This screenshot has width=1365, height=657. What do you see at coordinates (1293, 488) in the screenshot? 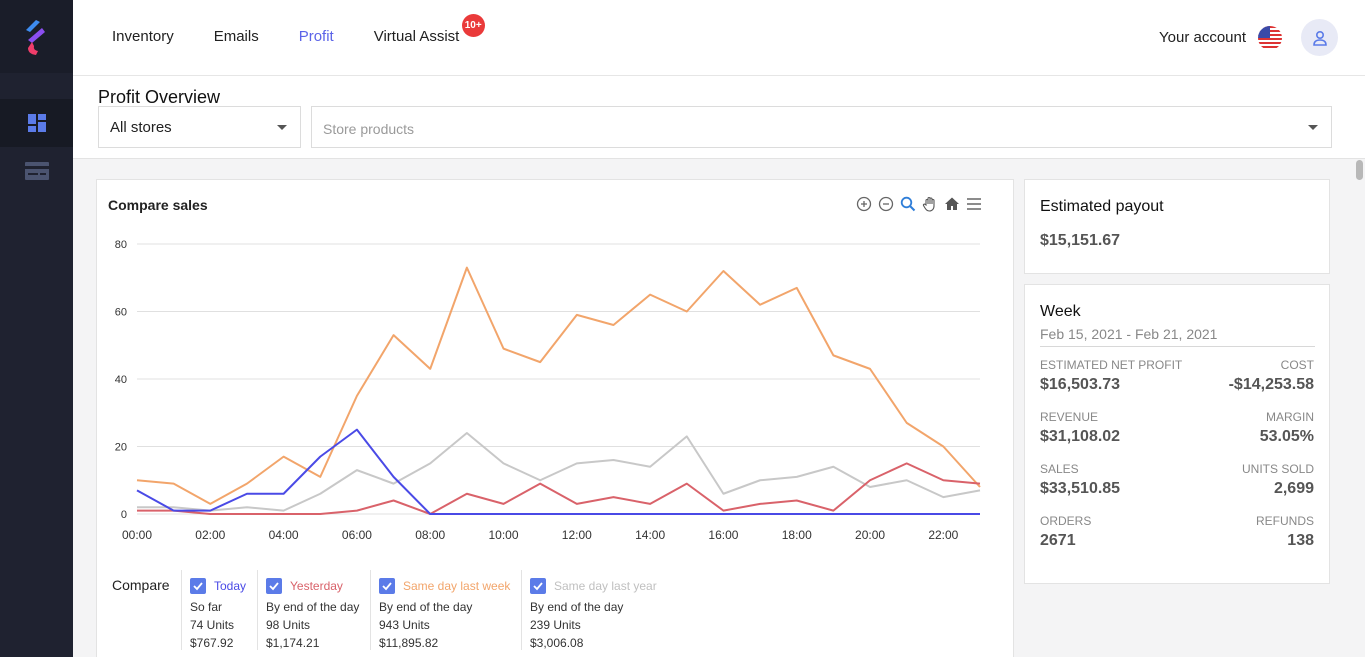
I see `units-sold-value: 2,699` at bounding box center [1293, 488].